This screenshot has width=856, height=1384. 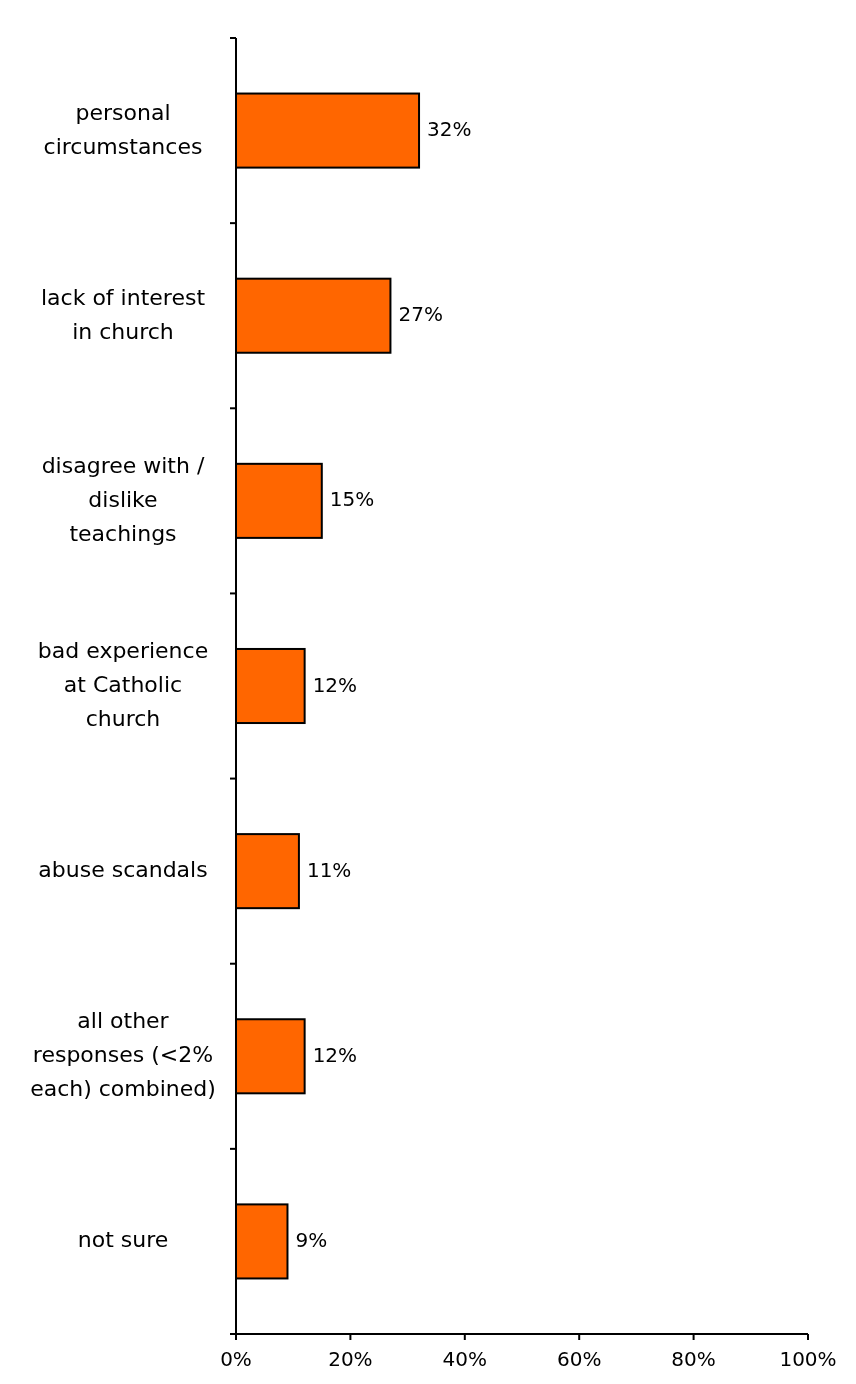 I want to click on y-tick-label: all other responses (<2% each) combined), so click(x=123, y=1055).